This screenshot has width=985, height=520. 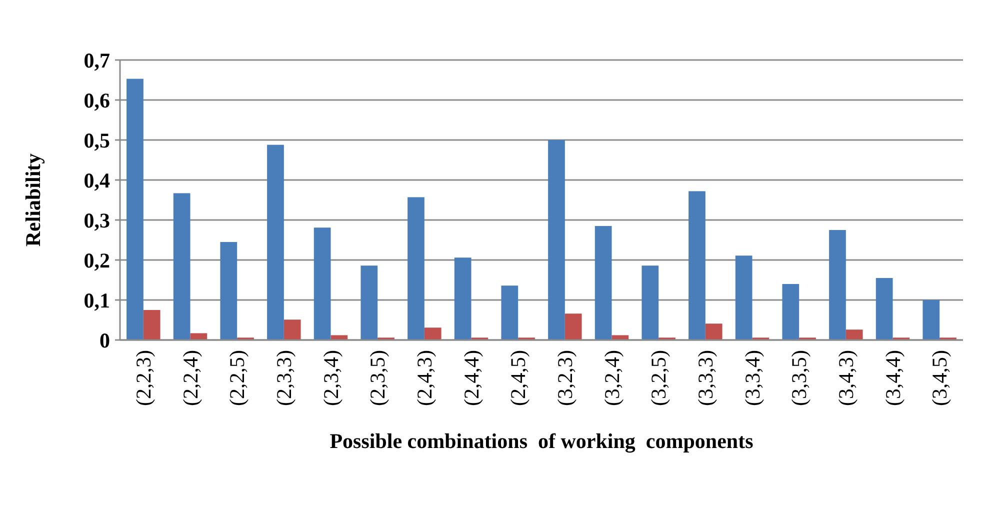 I want to click on x-tick-label: (3,2,3), so click(x=564, y=378).